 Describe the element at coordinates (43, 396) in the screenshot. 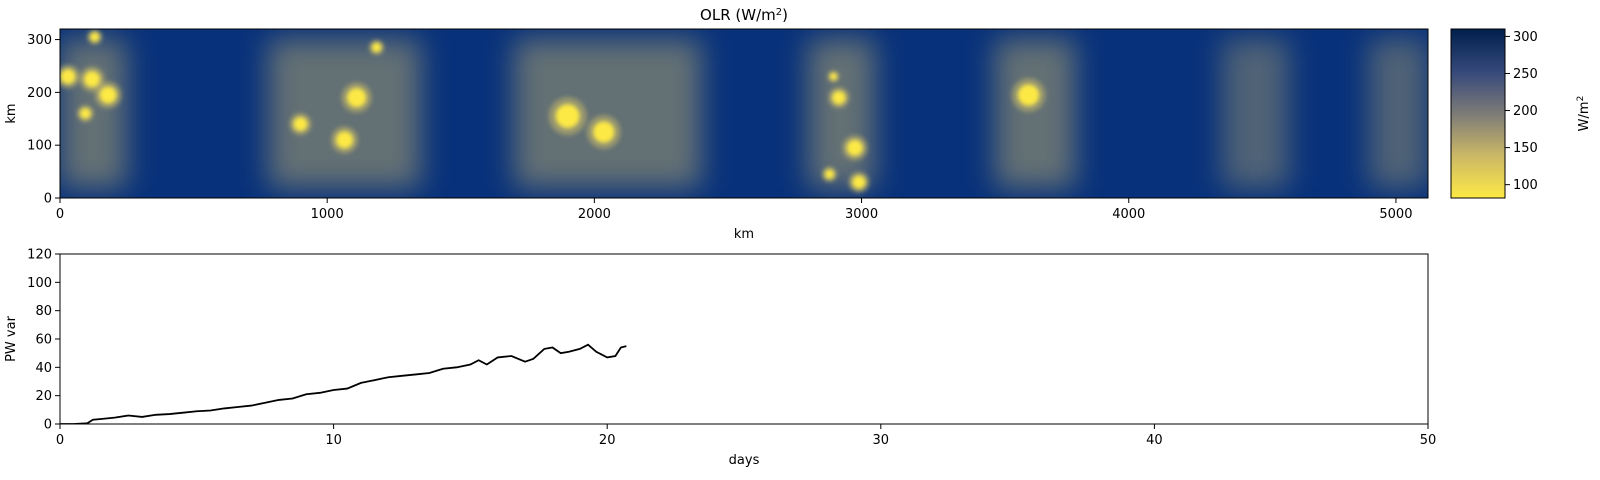

I see `y-tick-label: 20` at that location.